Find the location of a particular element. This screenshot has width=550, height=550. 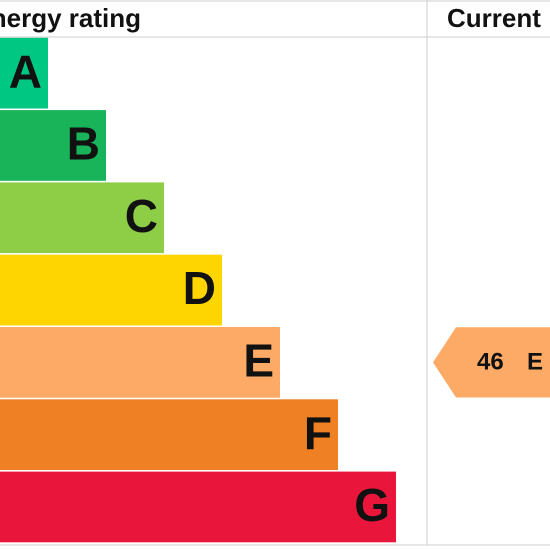

title: Energy rating is located at coordinates (70, 18).